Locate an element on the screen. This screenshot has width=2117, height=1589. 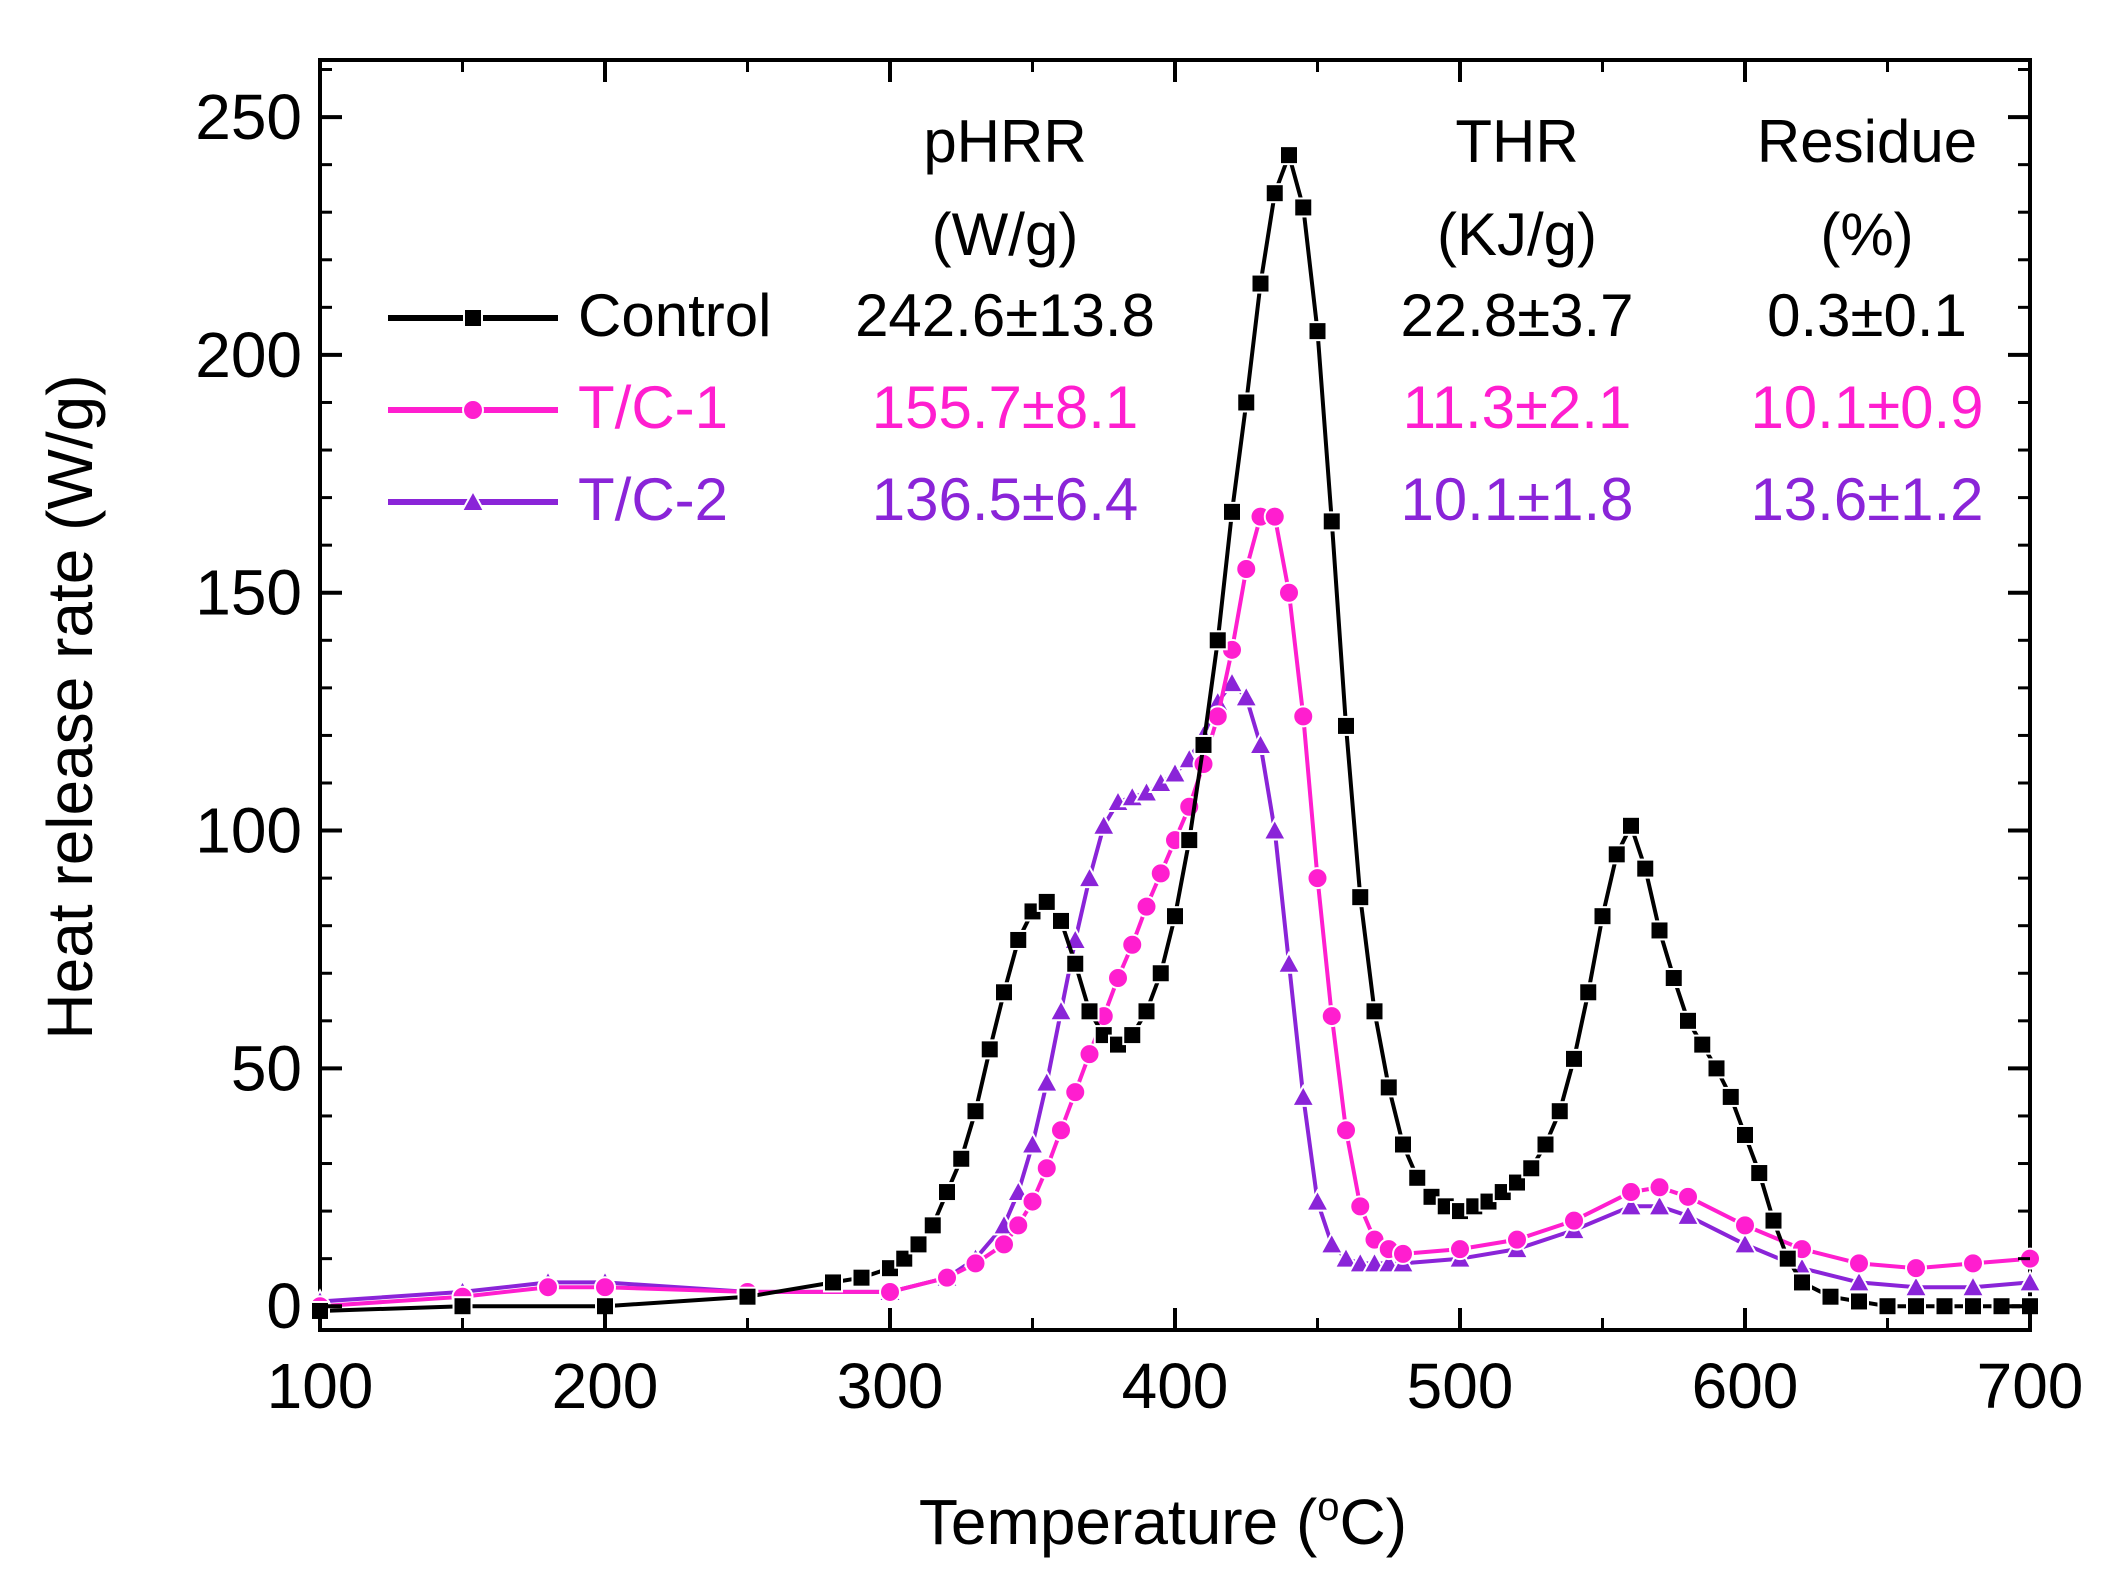
x-axis-title-end: C) is located at coordinates (1374, 1522).